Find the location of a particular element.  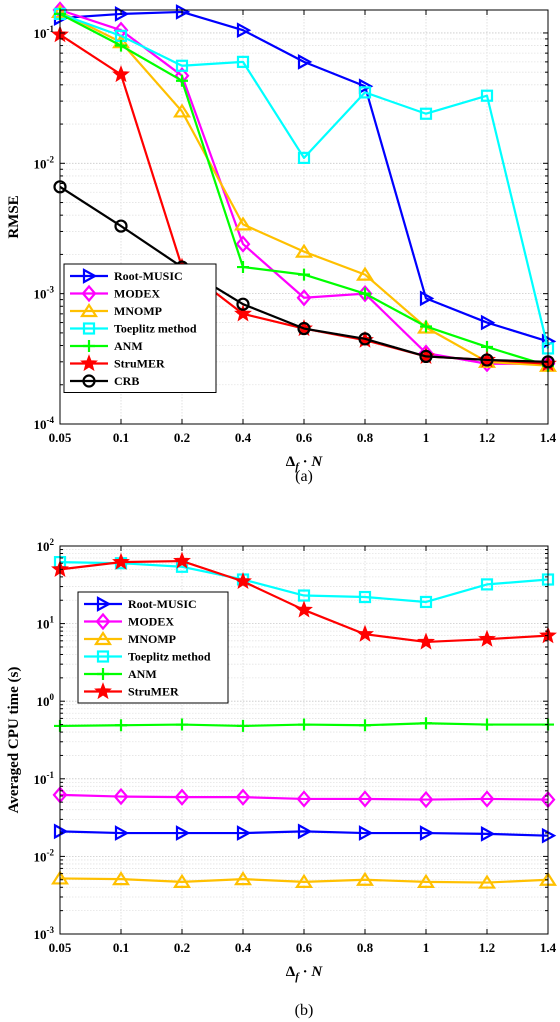

series-line-mnomp is located at coordinates (304, 880).